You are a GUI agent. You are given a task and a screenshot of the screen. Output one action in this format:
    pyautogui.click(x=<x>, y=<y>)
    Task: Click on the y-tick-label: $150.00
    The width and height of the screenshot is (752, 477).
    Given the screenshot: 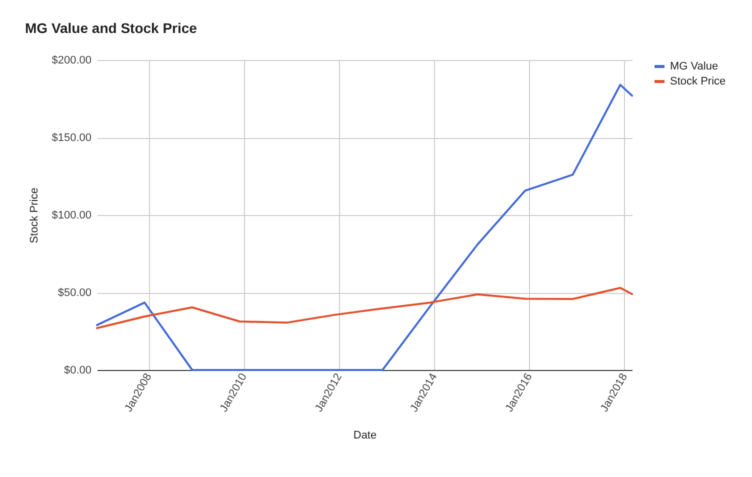 What is the action you would take?
    pyautogui.click(x=72, y=138)
    